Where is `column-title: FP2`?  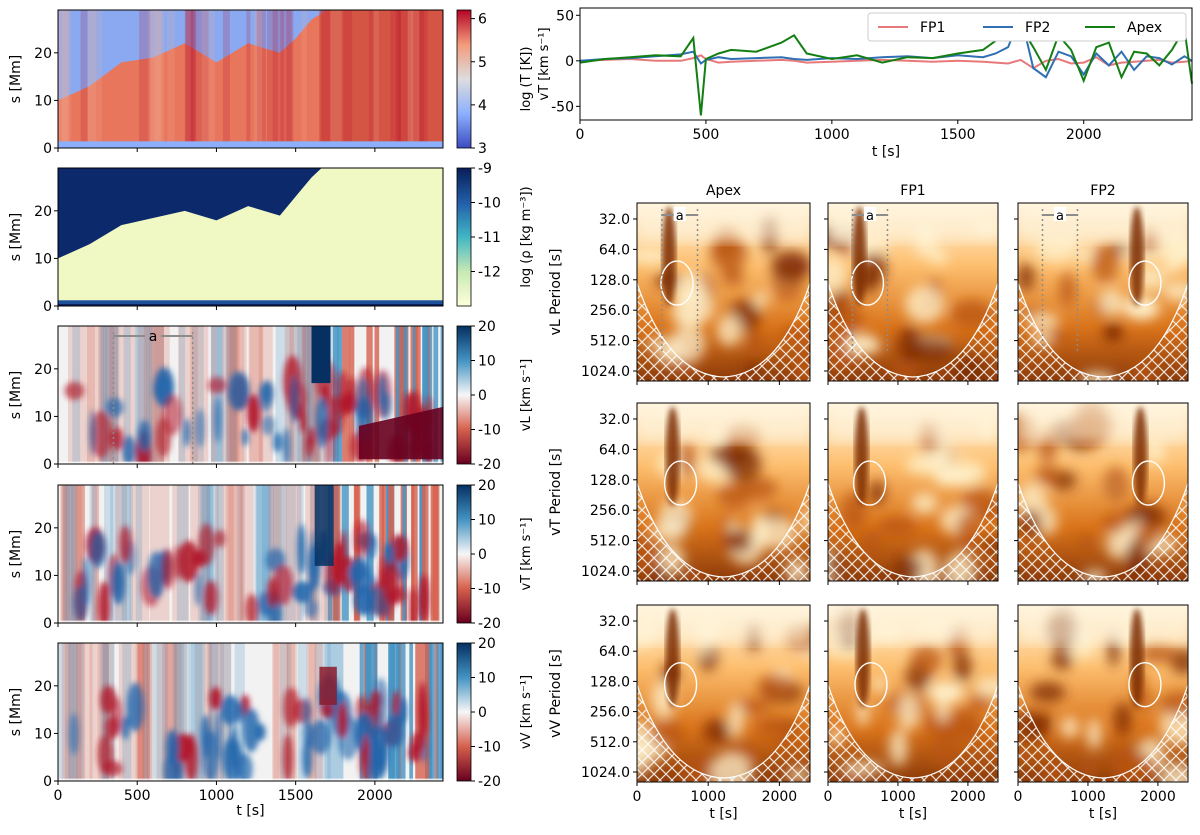 column-title: FP2 is located at coordinates (1102, 191).